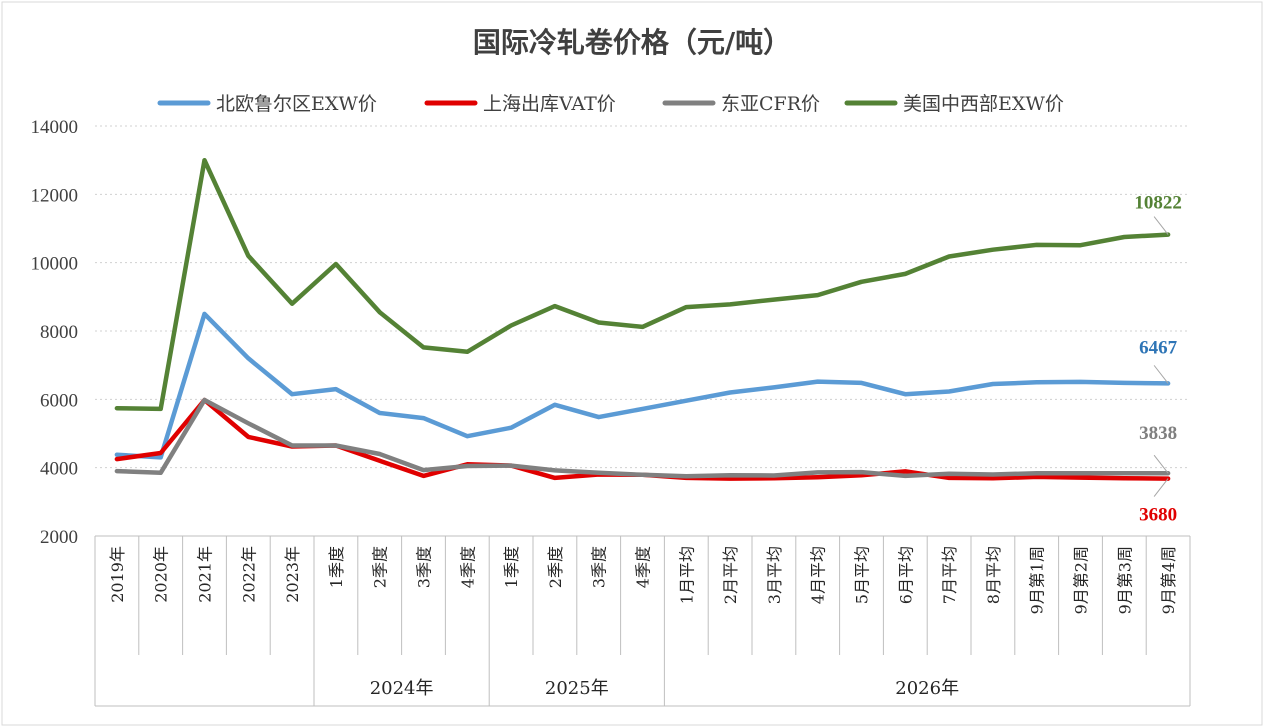 This screenshot has width=1265, height=728. What do you see at coordinates (467, 567) in the screenshot?
I see `x-tick-label: 4季度` at bounding box center [467, 567].